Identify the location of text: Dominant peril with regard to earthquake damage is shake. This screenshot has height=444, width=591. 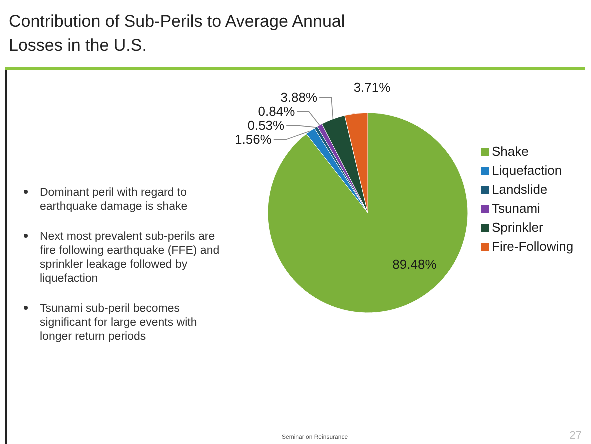
(114, 200).